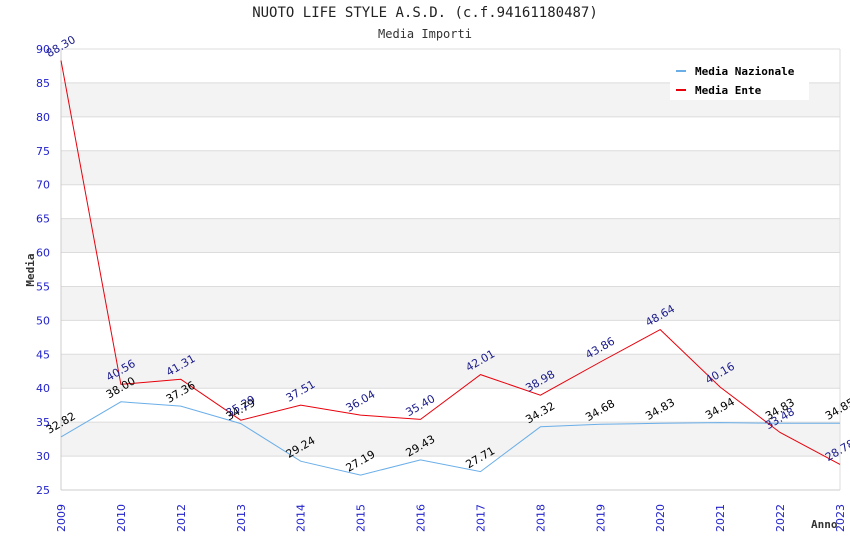  I want to click on data-label: 35.40, so click(421, 405).